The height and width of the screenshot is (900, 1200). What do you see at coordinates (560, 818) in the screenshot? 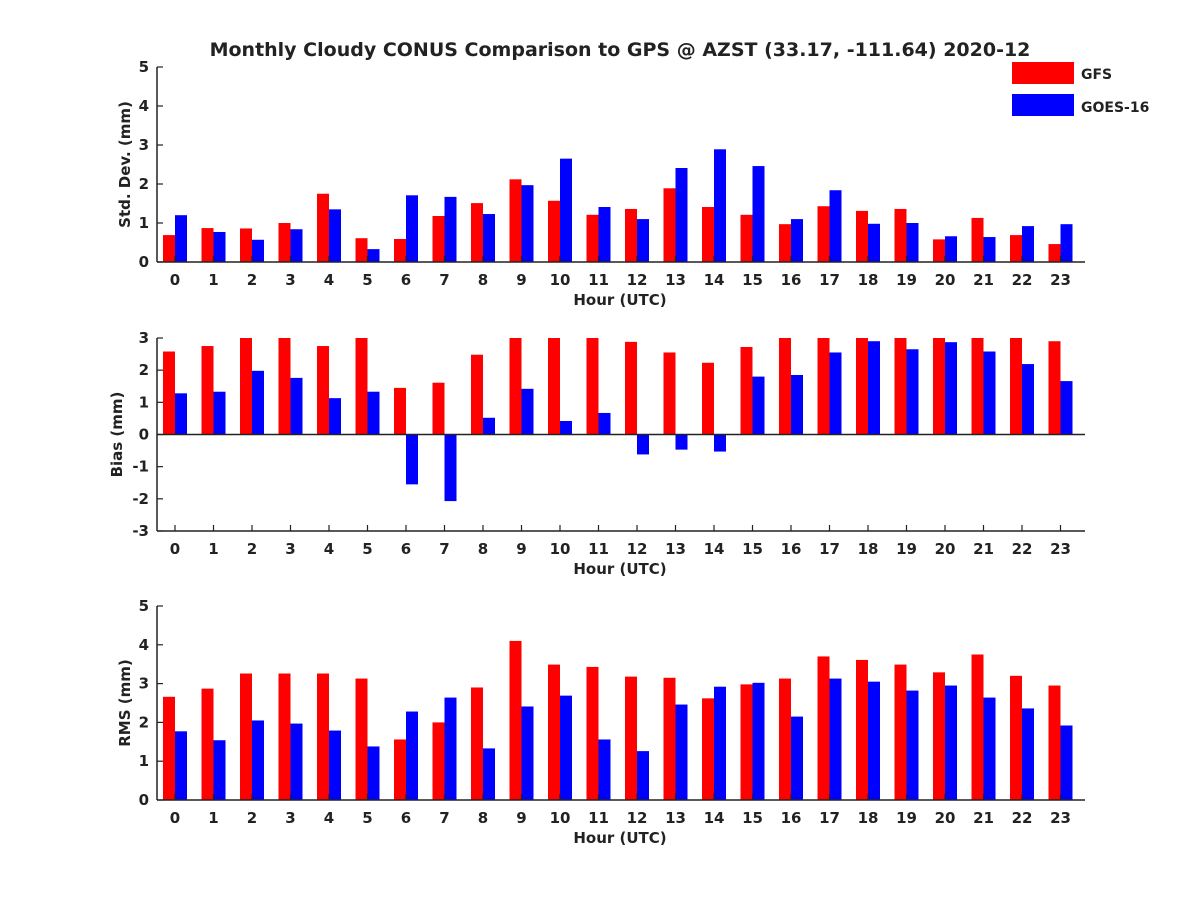
I see `rms-x-tick-label: 10` at bounding box center [560, 818].